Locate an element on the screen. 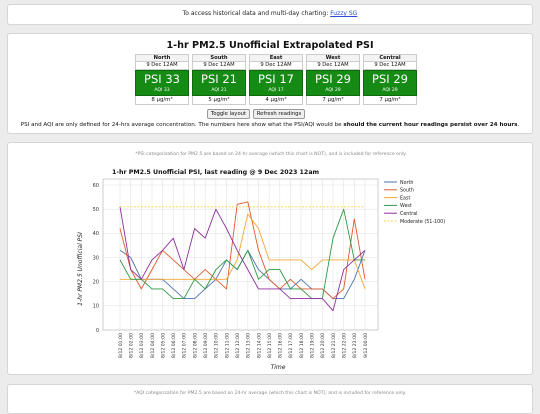  x-tick-label: 8/12 07:00 is located at coordinates (185, 345).